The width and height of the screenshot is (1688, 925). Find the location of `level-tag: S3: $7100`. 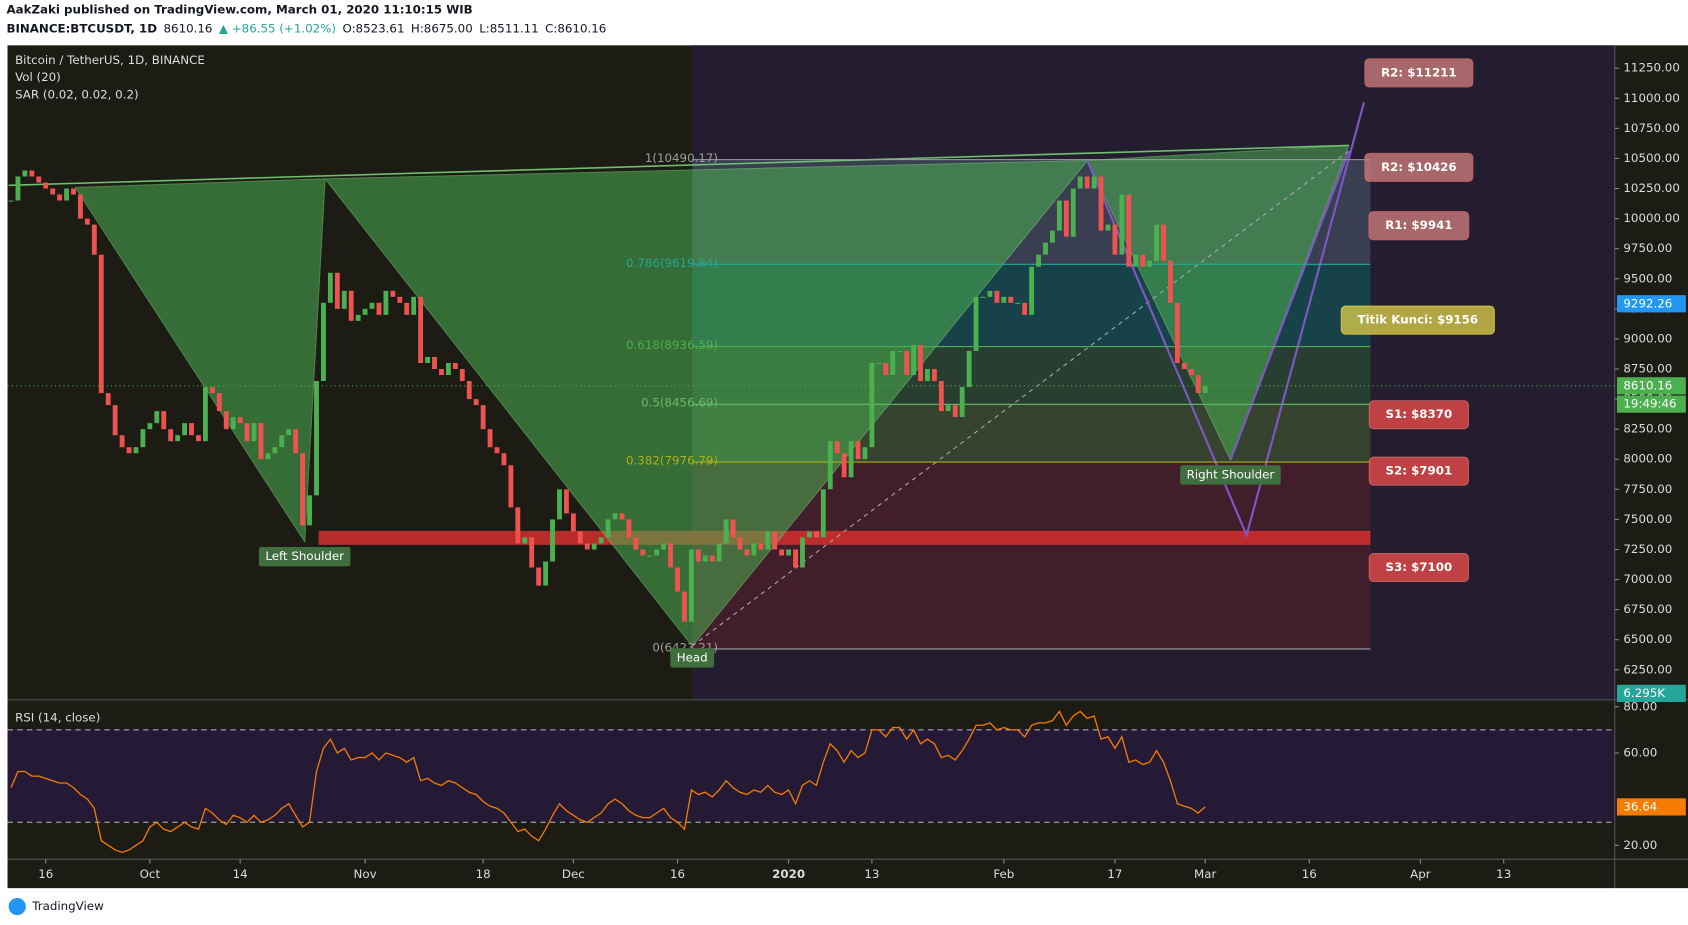

level-tag: S3: $7100 is located at coordinates (1418, 567).